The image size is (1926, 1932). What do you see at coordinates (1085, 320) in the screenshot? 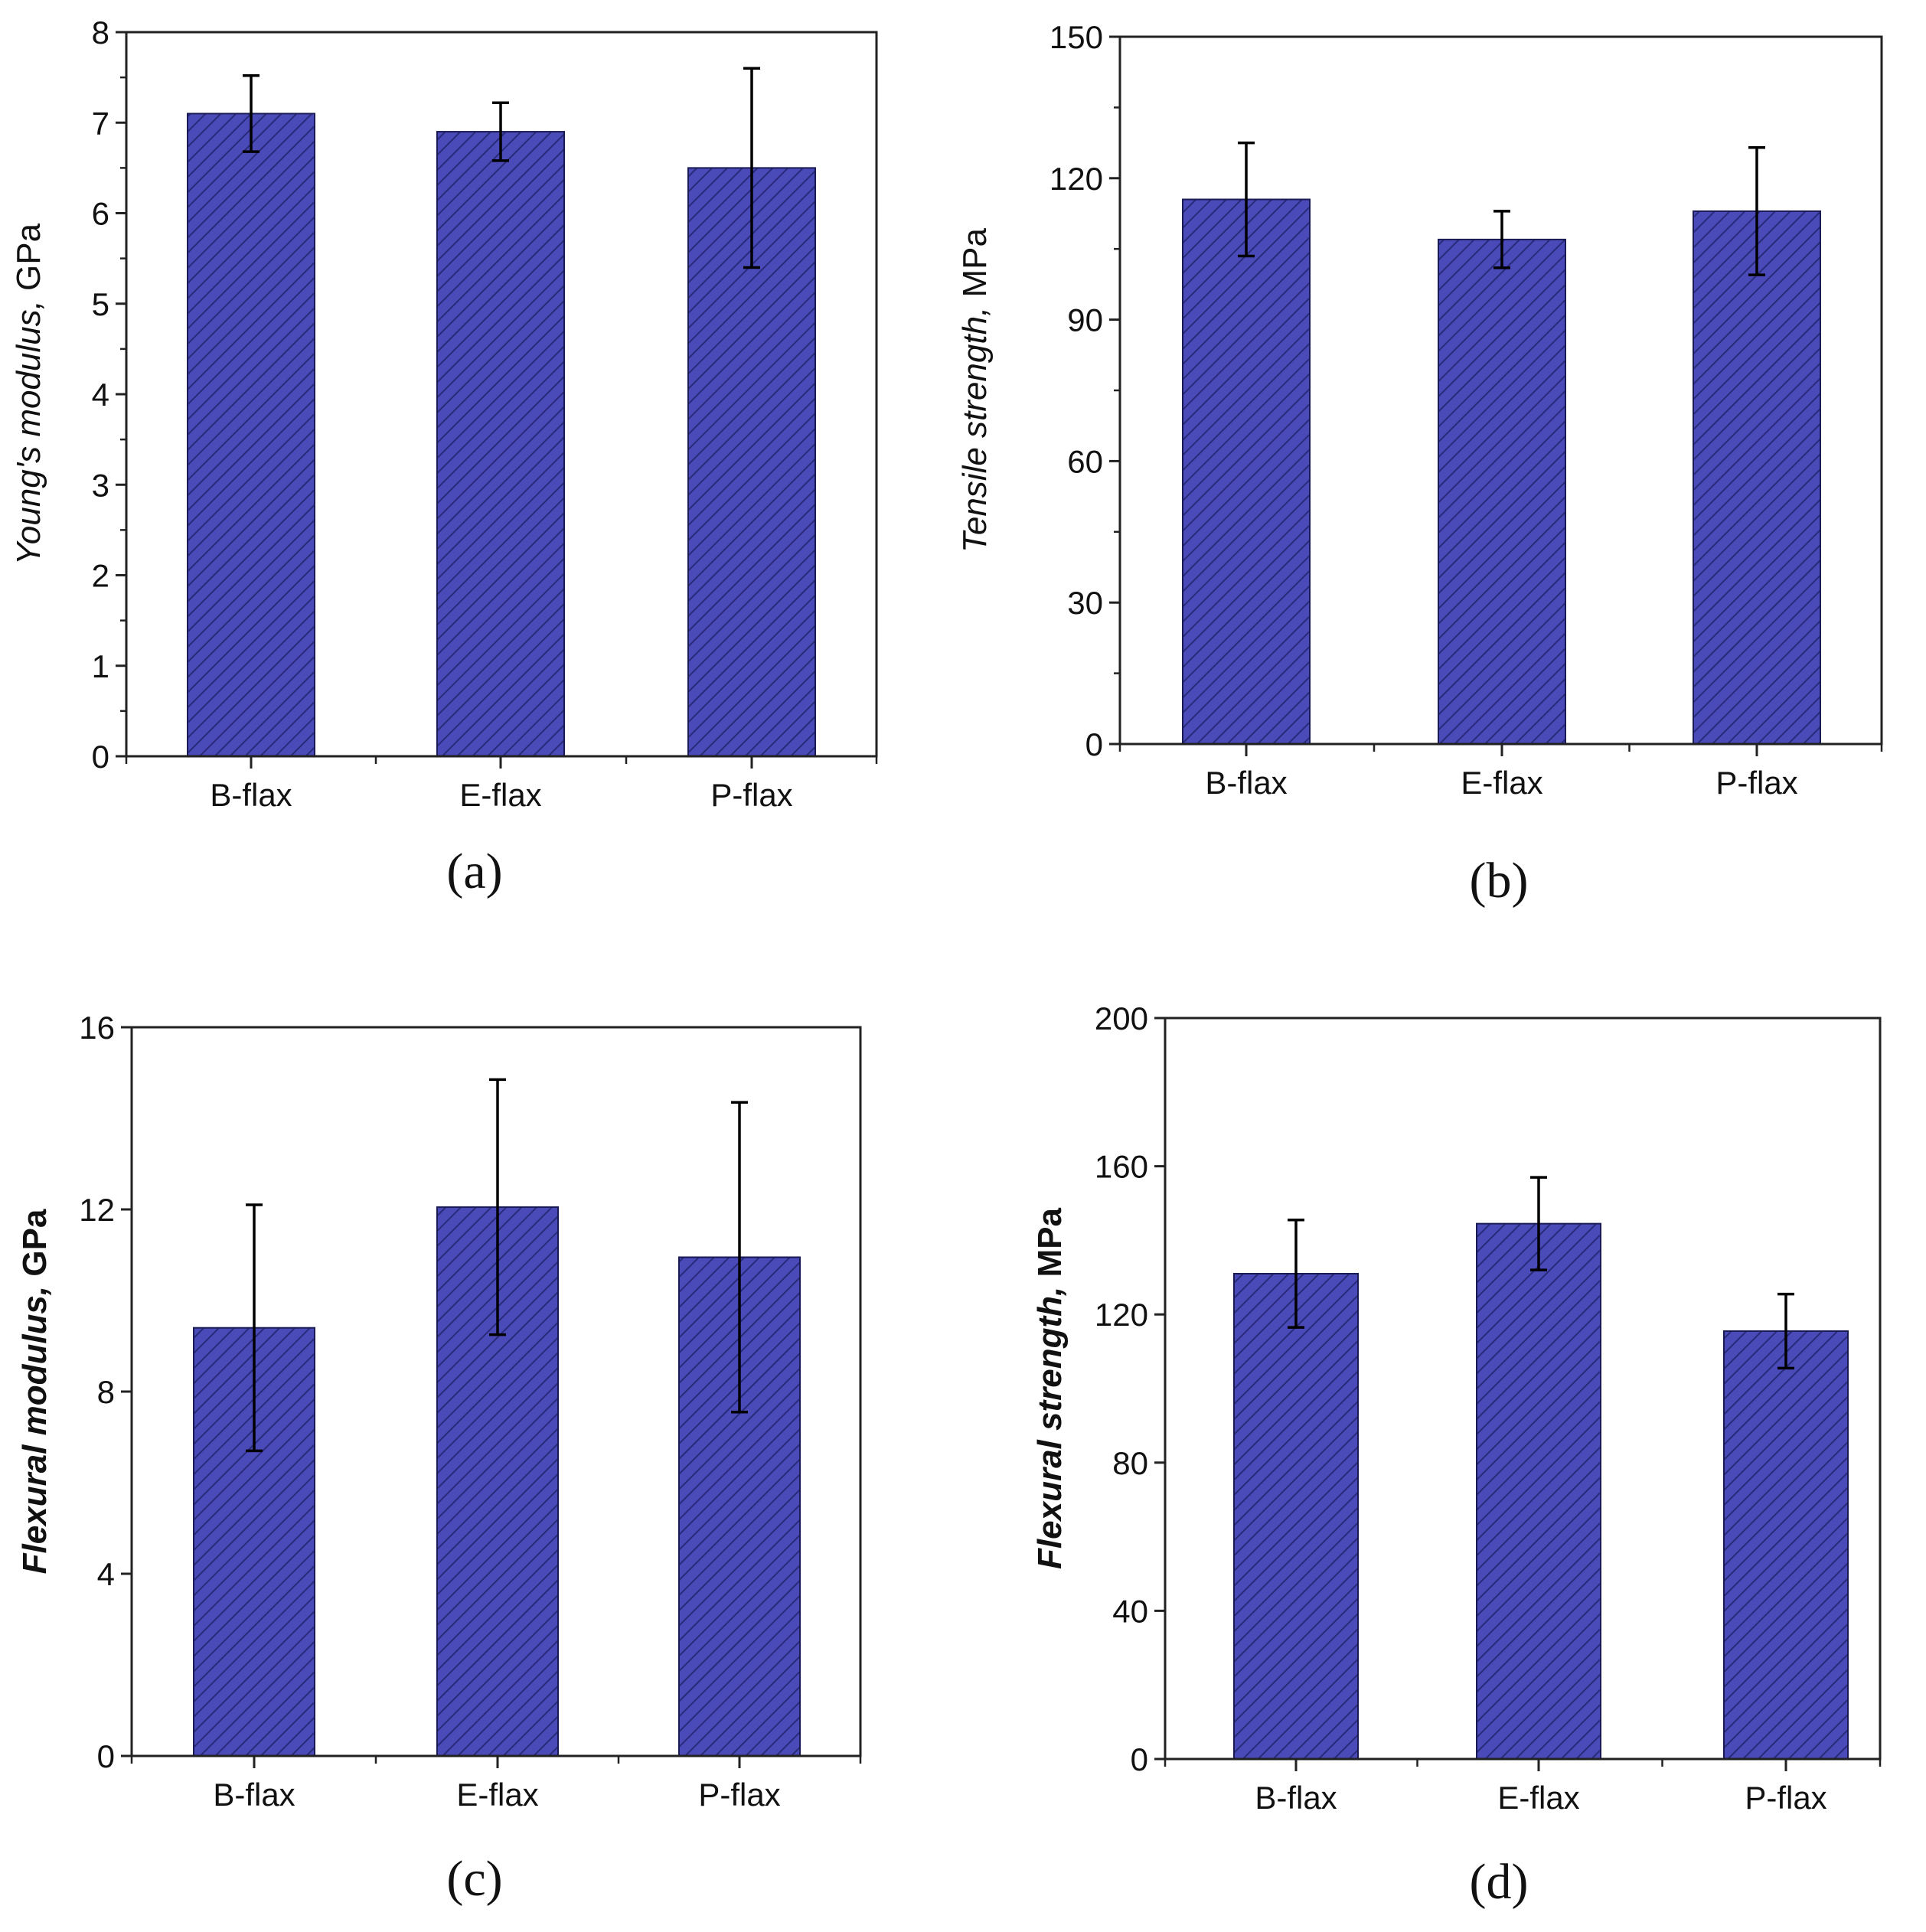
I see `y-tick-label: 90` at bounding box center [1085, 320].